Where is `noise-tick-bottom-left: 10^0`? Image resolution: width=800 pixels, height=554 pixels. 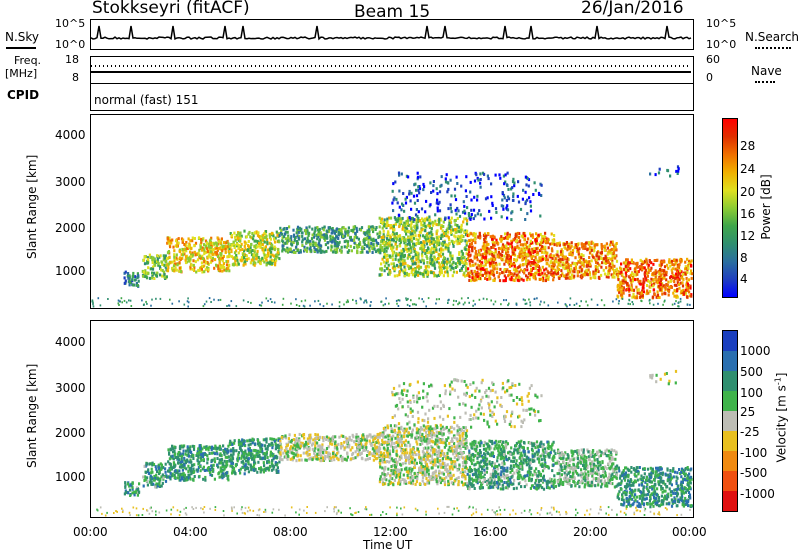 noise-tick-bottom-left: 10^0 is located at coordinates (70, 44).